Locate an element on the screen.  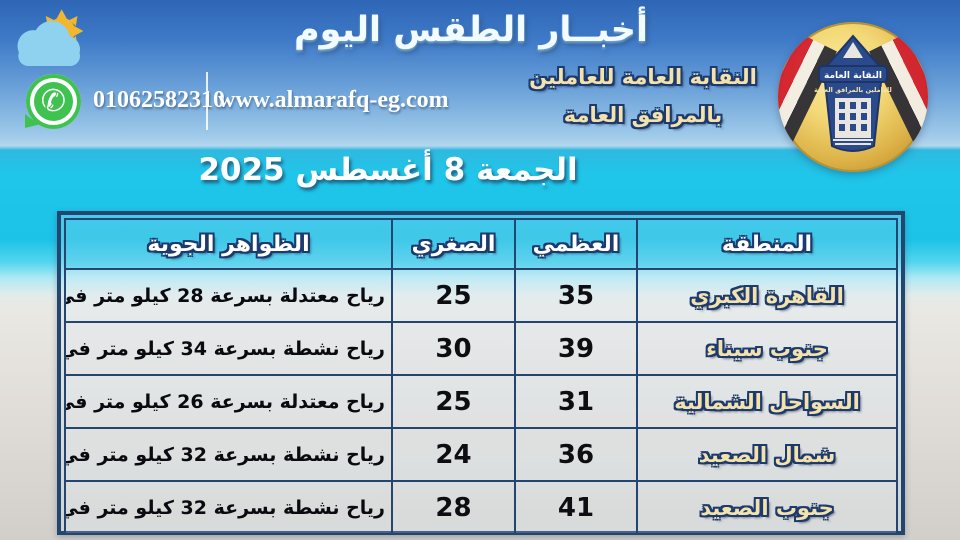
cloud-sun-icon is located at coordinates (50, 43).